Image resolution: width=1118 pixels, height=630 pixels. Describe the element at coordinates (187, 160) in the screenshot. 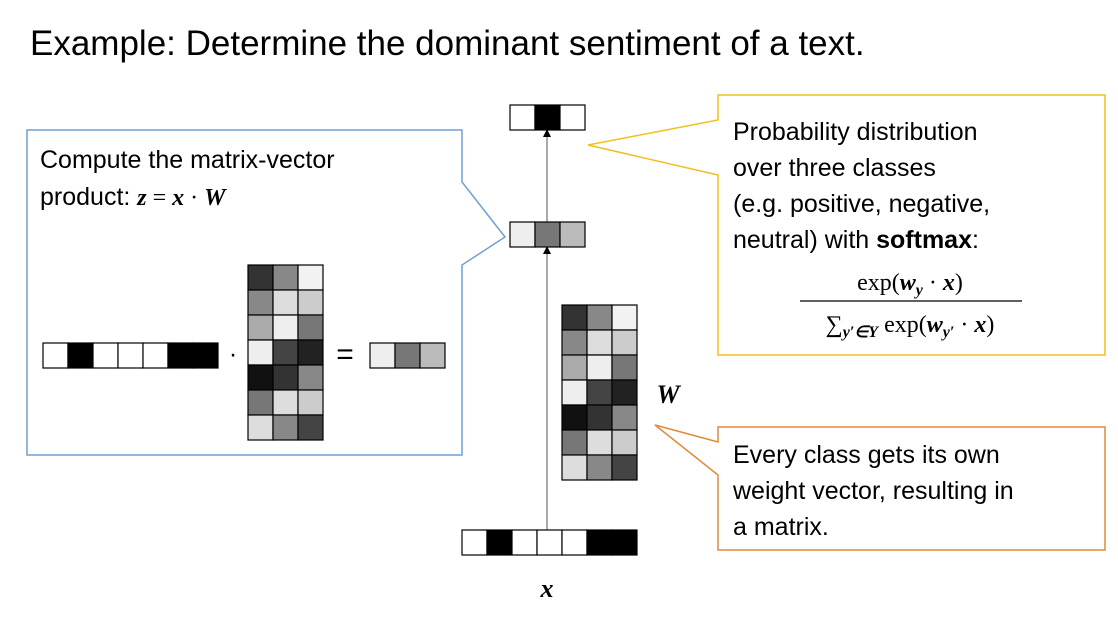

I see `callout-text: Compute the matrix-vector` at that location.